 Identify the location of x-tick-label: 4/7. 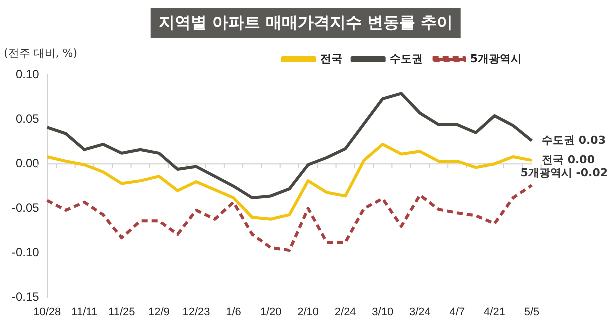
(458, 312).